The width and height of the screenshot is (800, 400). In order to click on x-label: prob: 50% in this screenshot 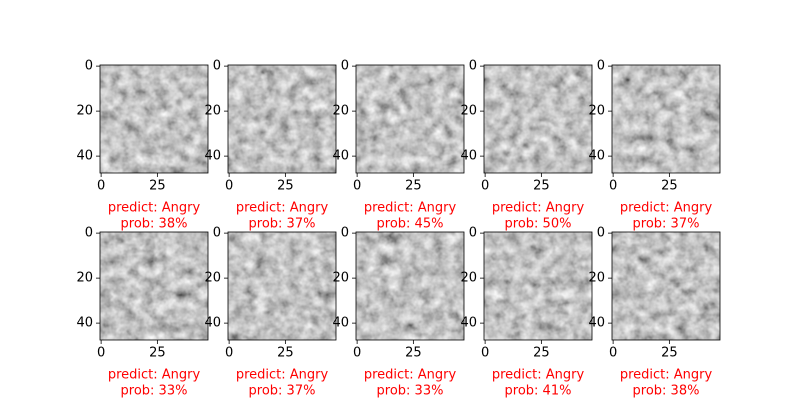, I will do `click(538, 224)`.